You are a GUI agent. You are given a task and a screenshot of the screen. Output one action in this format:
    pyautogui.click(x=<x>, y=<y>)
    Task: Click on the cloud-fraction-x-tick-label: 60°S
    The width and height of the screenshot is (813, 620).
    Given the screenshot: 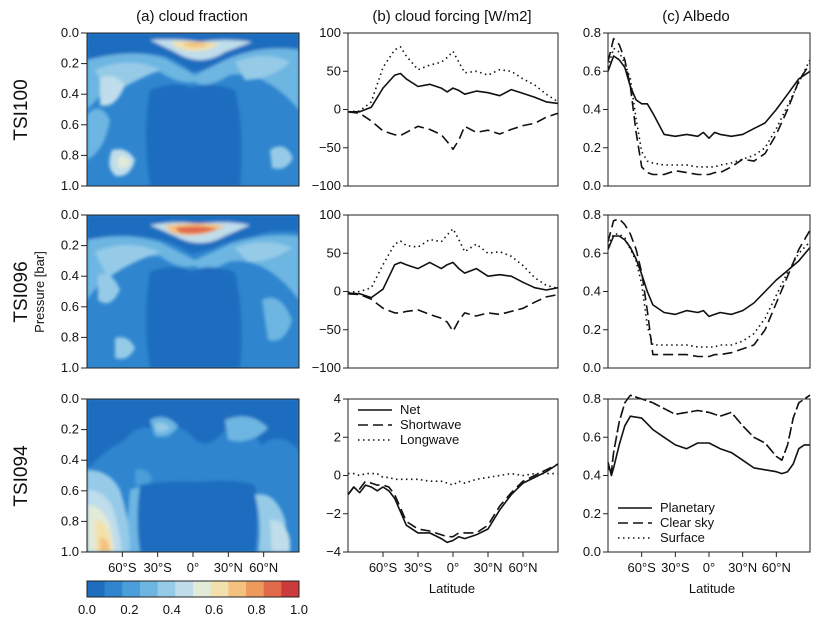 What is the action you would take?
    pyautogui.click(x=122, y=567)
    